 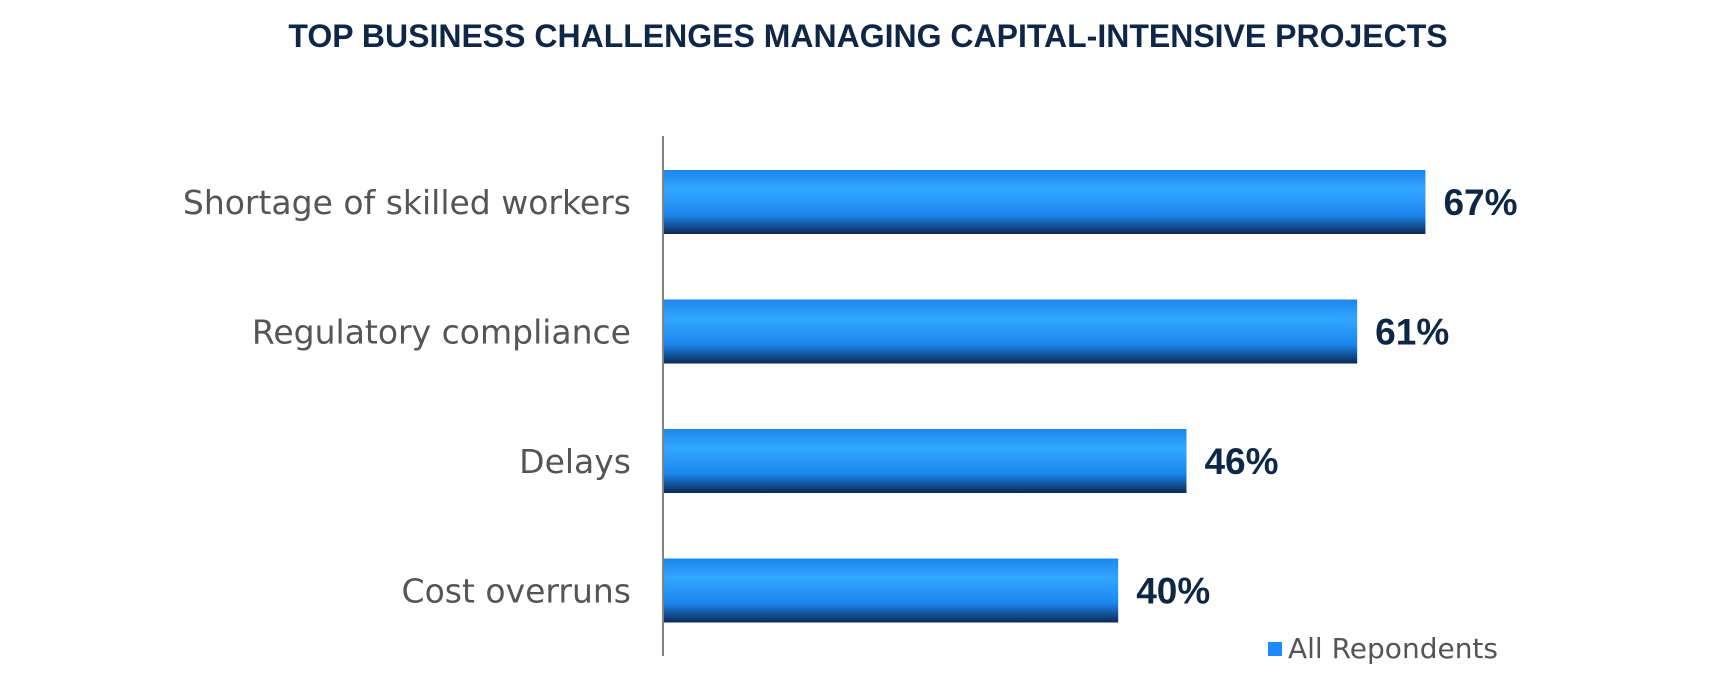 What do you see at coordinates (1241, 461) in the screenshot?
I see `value-label: 46%` at bounding box center [1241, 461].